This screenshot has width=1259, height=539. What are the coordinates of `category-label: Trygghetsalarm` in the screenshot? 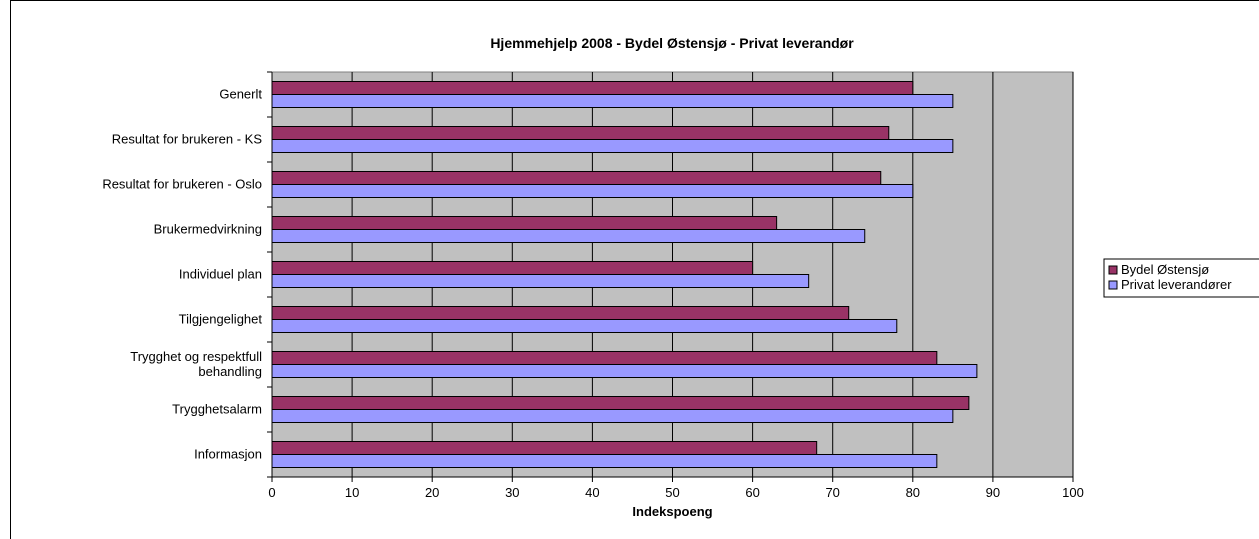 It's located at (217, 409).